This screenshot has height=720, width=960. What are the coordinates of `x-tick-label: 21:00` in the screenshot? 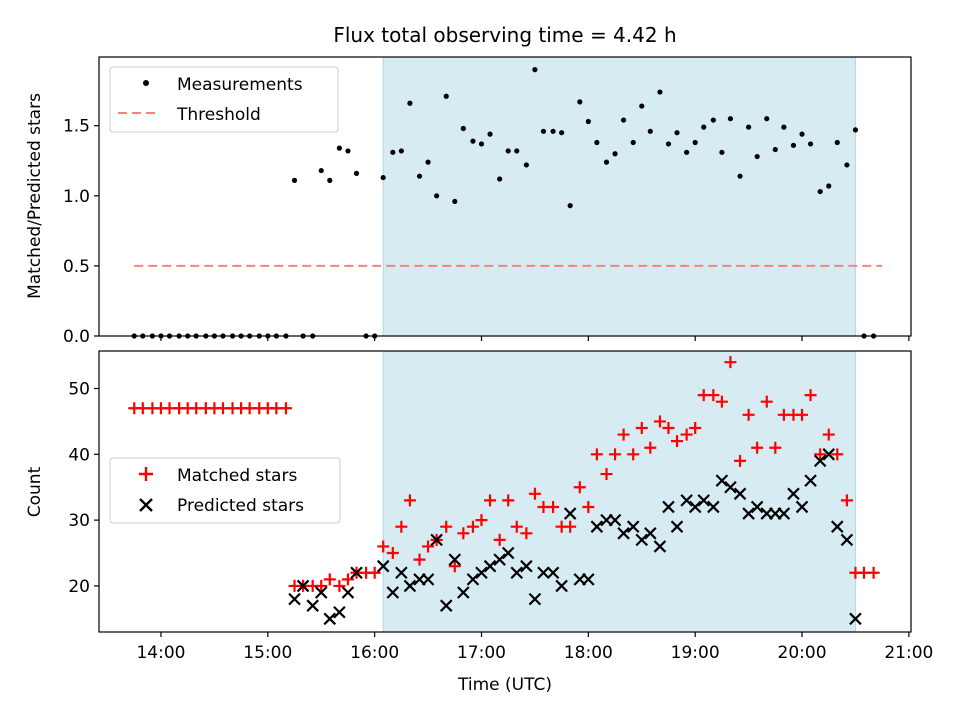 It's located at (908, 653).